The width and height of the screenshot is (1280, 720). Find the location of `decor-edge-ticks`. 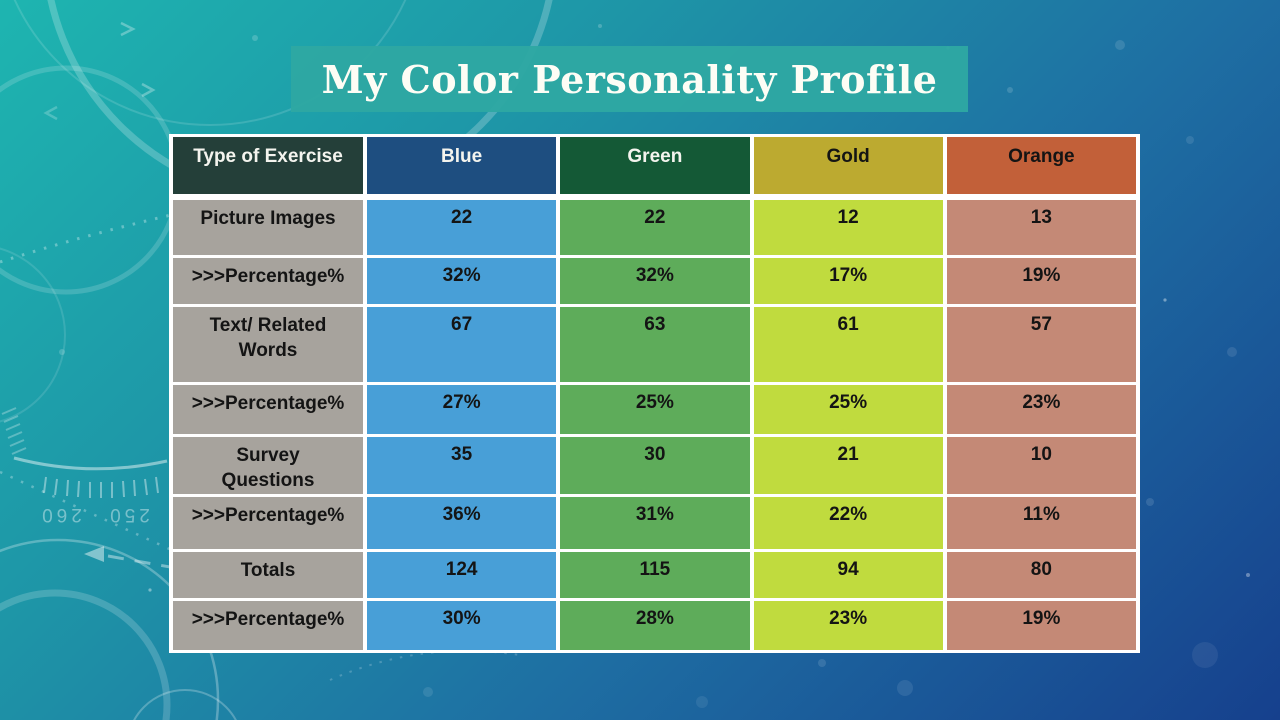

decor-edge-ticks is located at coordinates (14, 431).